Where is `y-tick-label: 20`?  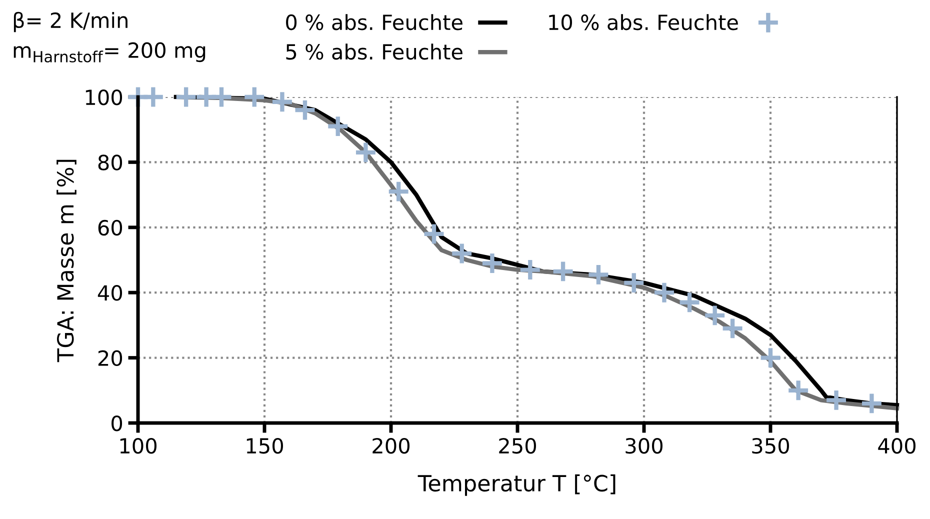
y-tick-label: 20 is located at coordinates (110, 358).